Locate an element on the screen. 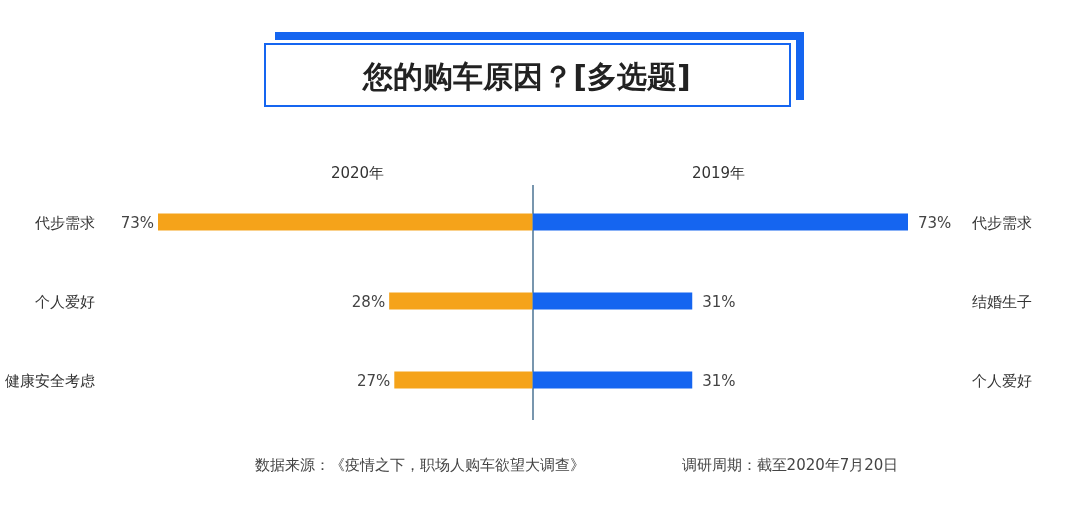  chart-title: 您的购车原因？[多选题] is located at coordinates (526, 76).